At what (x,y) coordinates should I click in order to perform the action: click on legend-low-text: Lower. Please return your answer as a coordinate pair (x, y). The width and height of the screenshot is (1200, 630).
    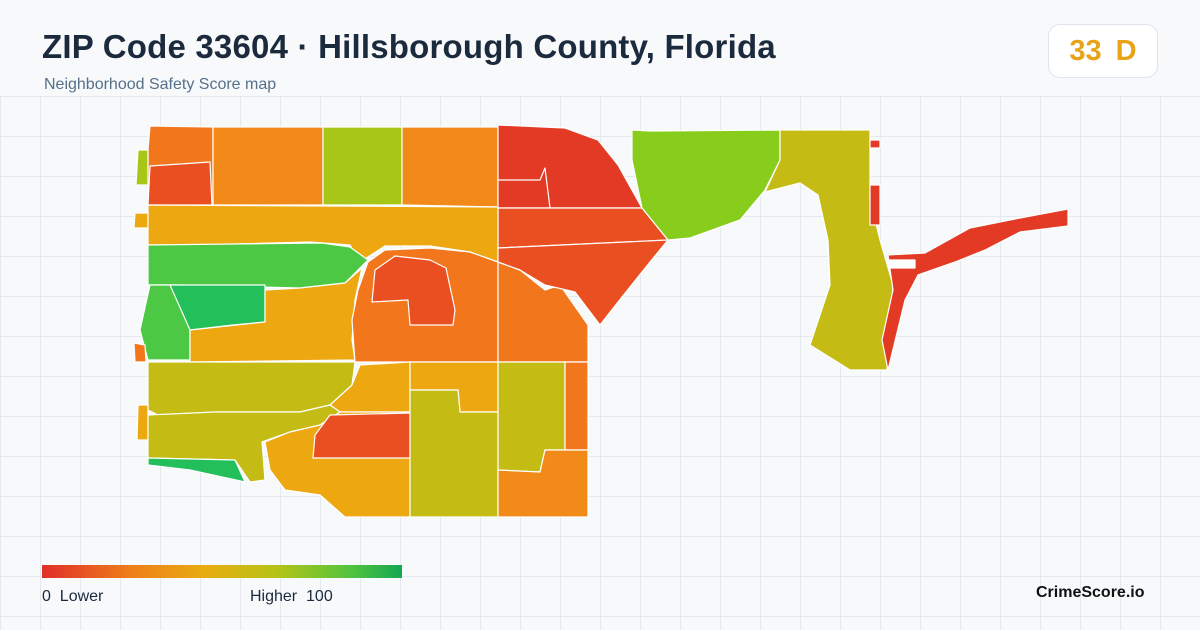
    Looking at the image, I should click on (81, 596).